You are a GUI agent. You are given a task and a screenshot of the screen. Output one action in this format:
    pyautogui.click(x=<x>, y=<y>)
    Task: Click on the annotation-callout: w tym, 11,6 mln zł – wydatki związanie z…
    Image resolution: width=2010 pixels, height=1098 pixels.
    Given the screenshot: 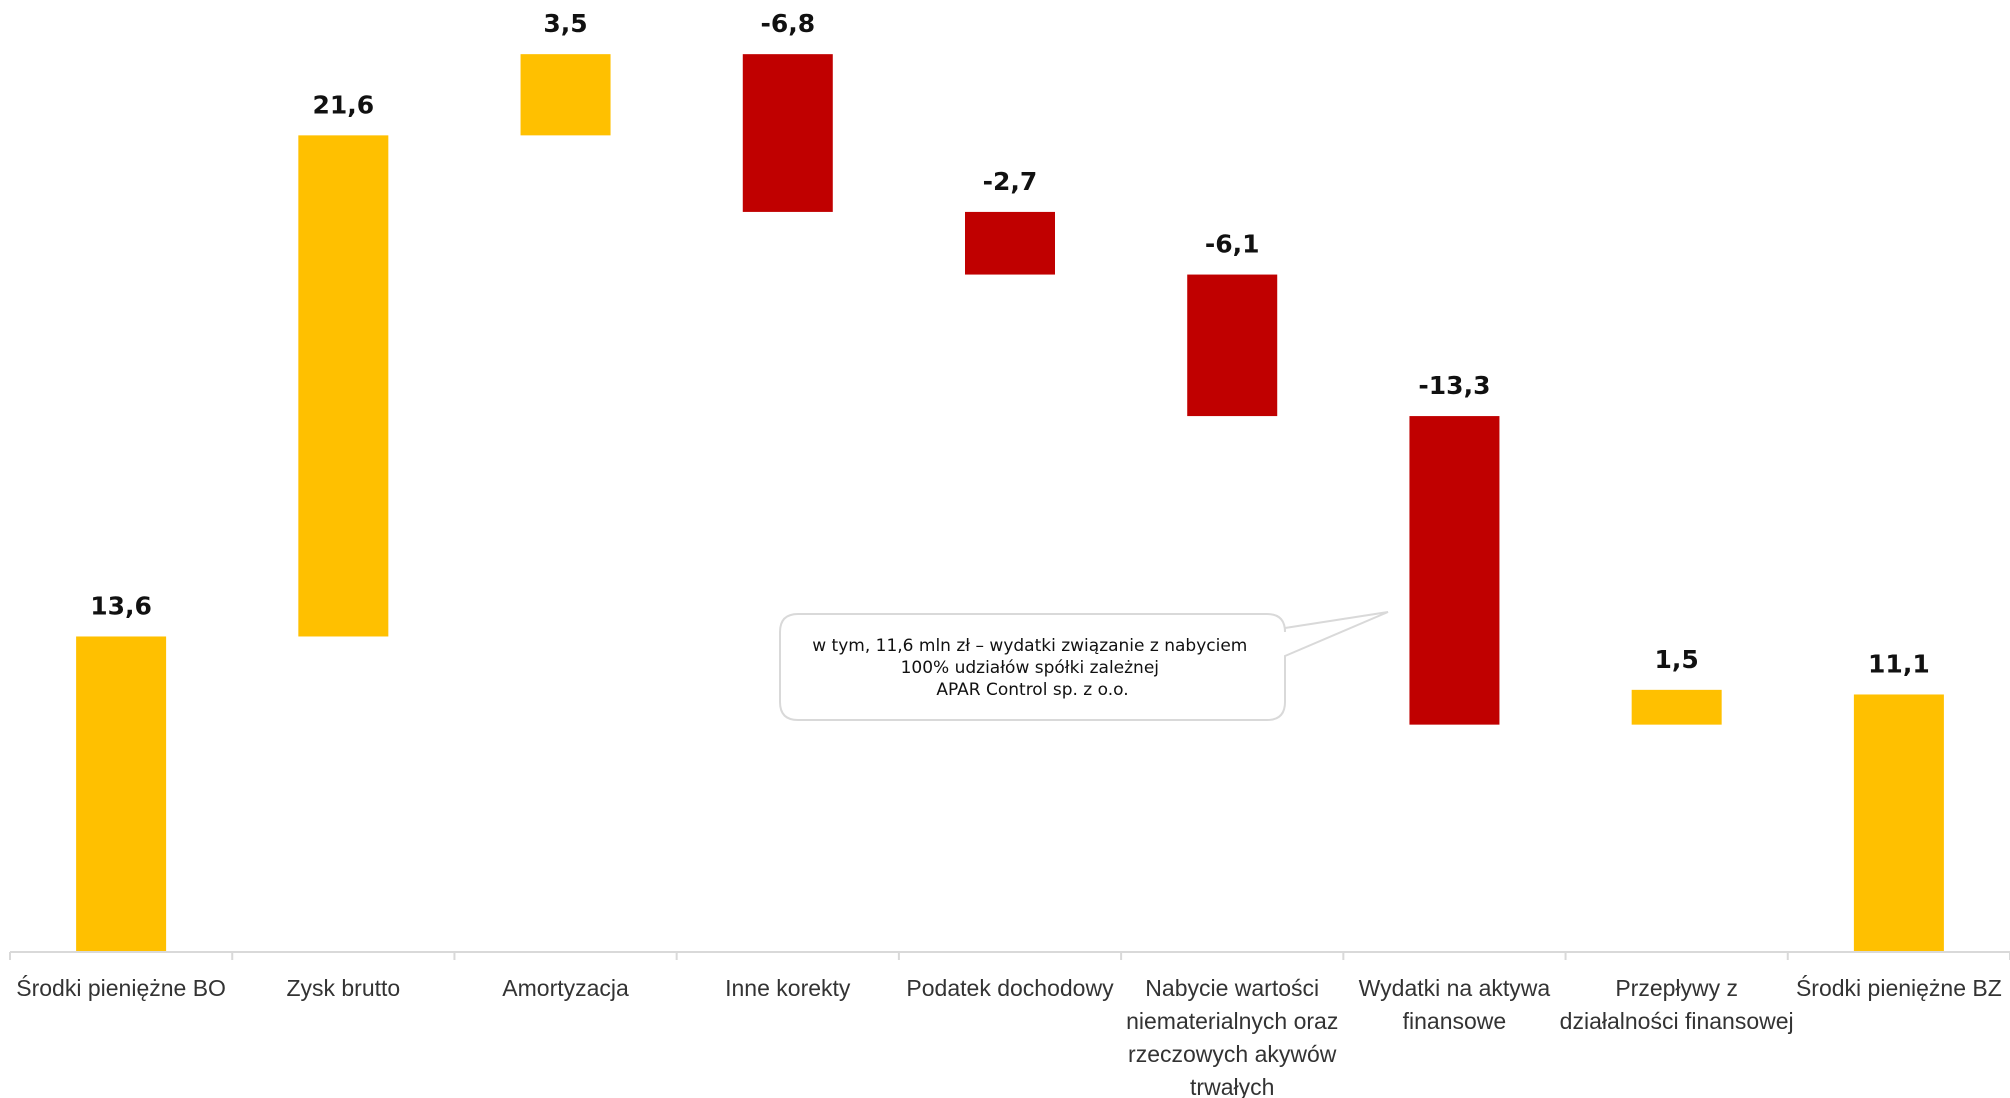 What is the action you would take?
    pyautogui.click(x=1084, y=666)
    